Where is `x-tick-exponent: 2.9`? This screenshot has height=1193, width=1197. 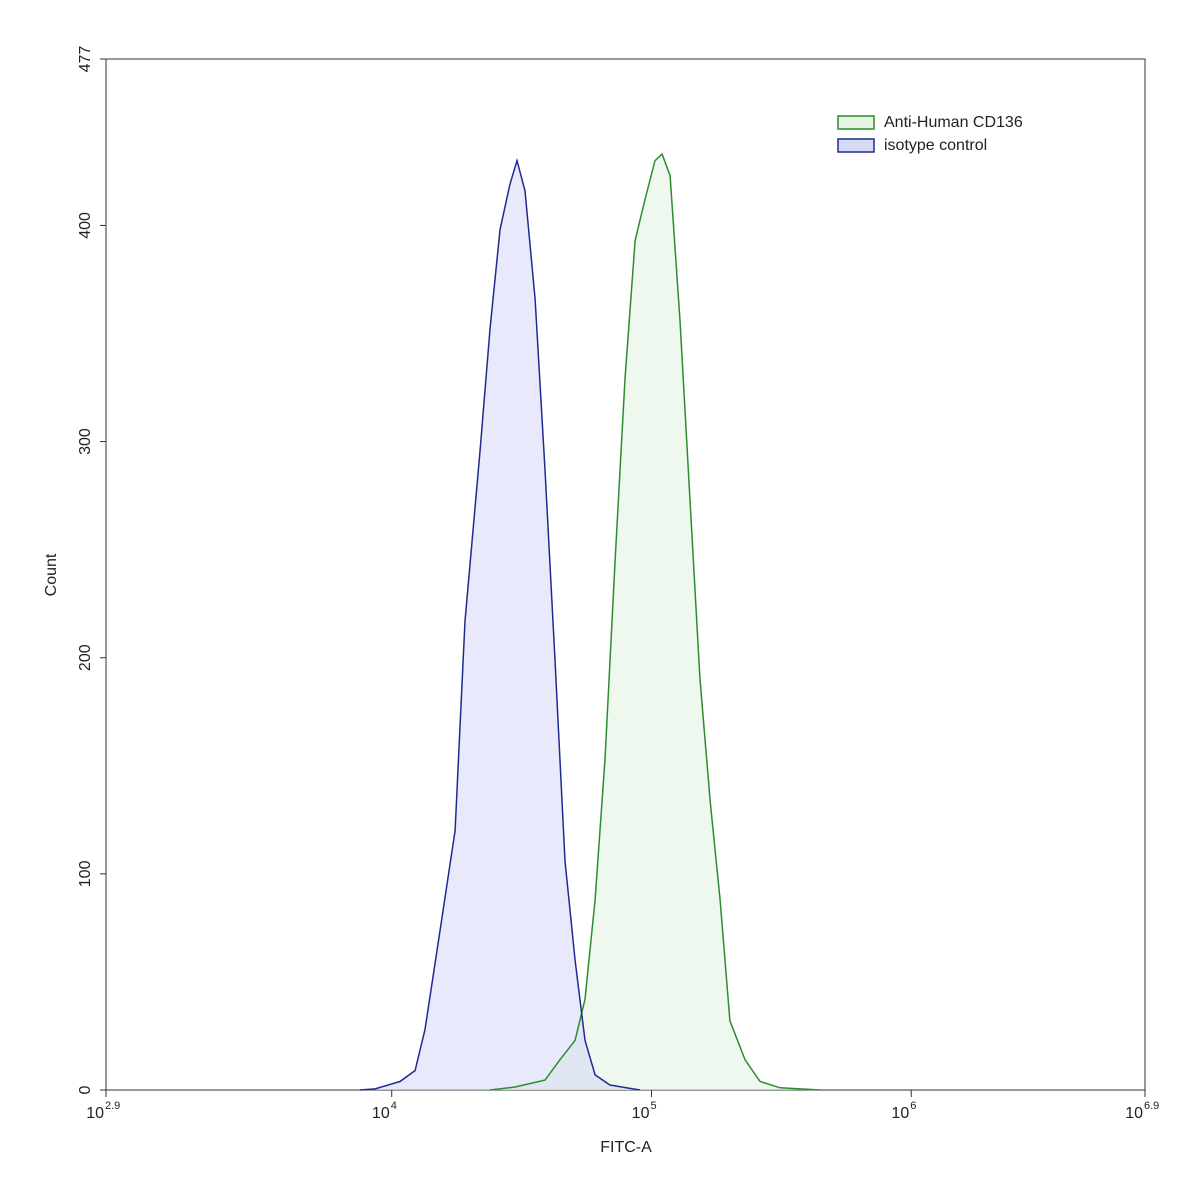
x-tick-exponent: 2.9 is located at coordinates (112, 1106).